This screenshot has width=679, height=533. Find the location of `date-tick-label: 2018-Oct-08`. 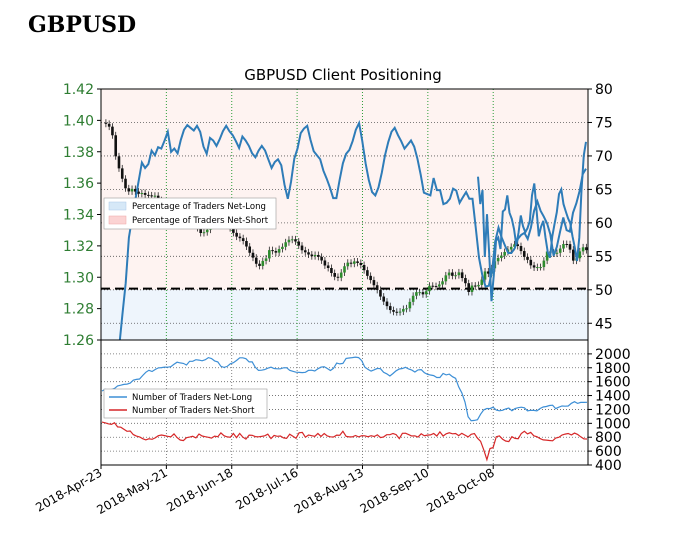

date-tick-label: 2018-Oct-08 is located at coordinates (460, 490).